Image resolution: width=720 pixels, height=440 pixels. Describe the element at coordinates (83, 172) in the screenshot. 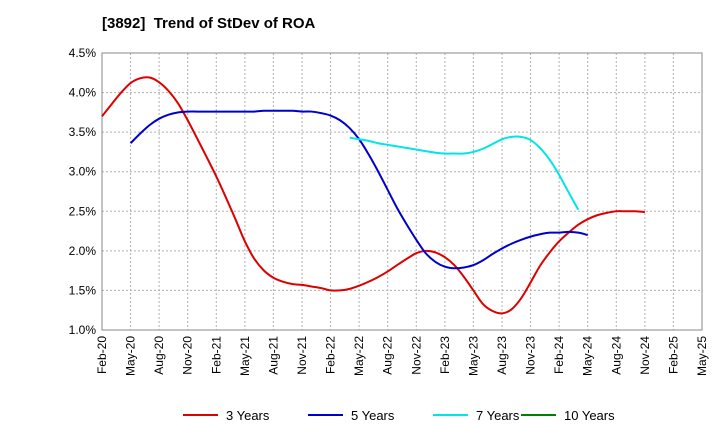

I see `y-tick-label: 3.0%` at that location.